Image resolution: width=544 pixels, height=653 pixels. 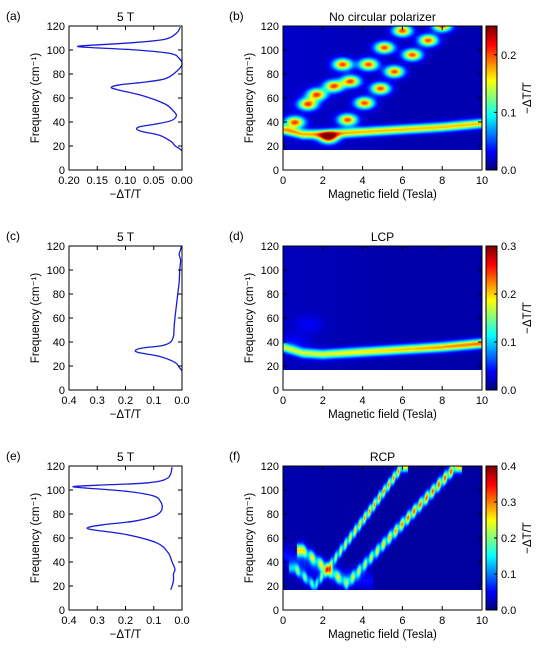 I want to click on x-tick-label-d: 8, so click(x=442, y=401).